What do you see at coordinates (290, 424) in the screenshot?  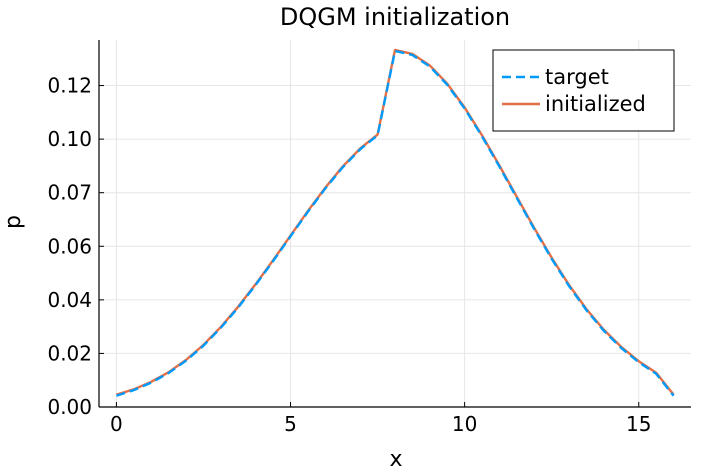 I see `x-tick-label: 5` at bounding box center [290, 424].